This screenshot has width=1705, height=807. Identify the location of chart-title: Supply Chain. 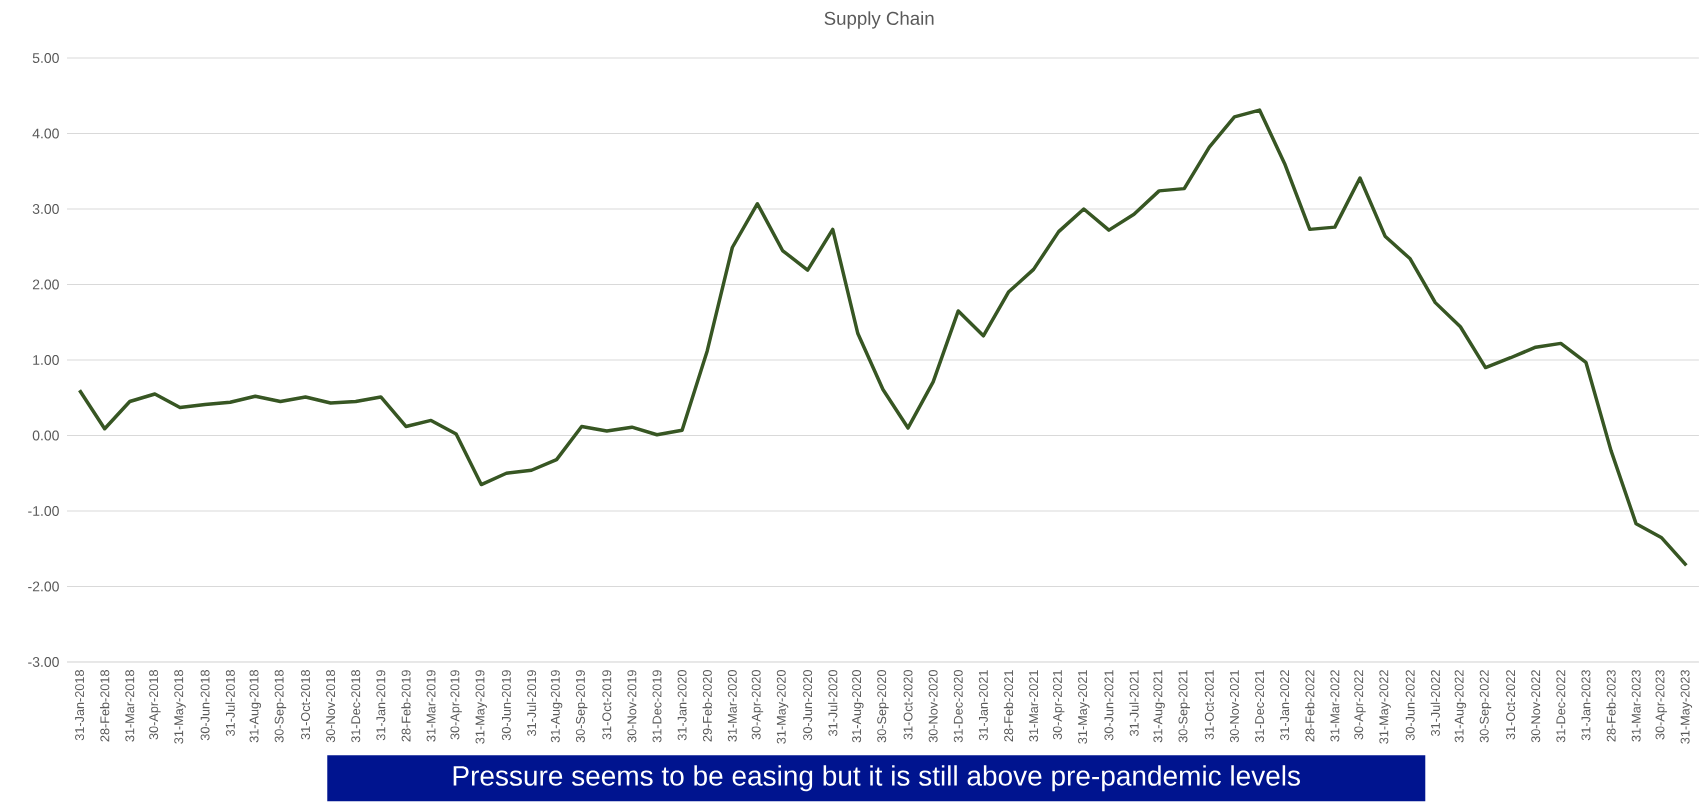
(879, 20).